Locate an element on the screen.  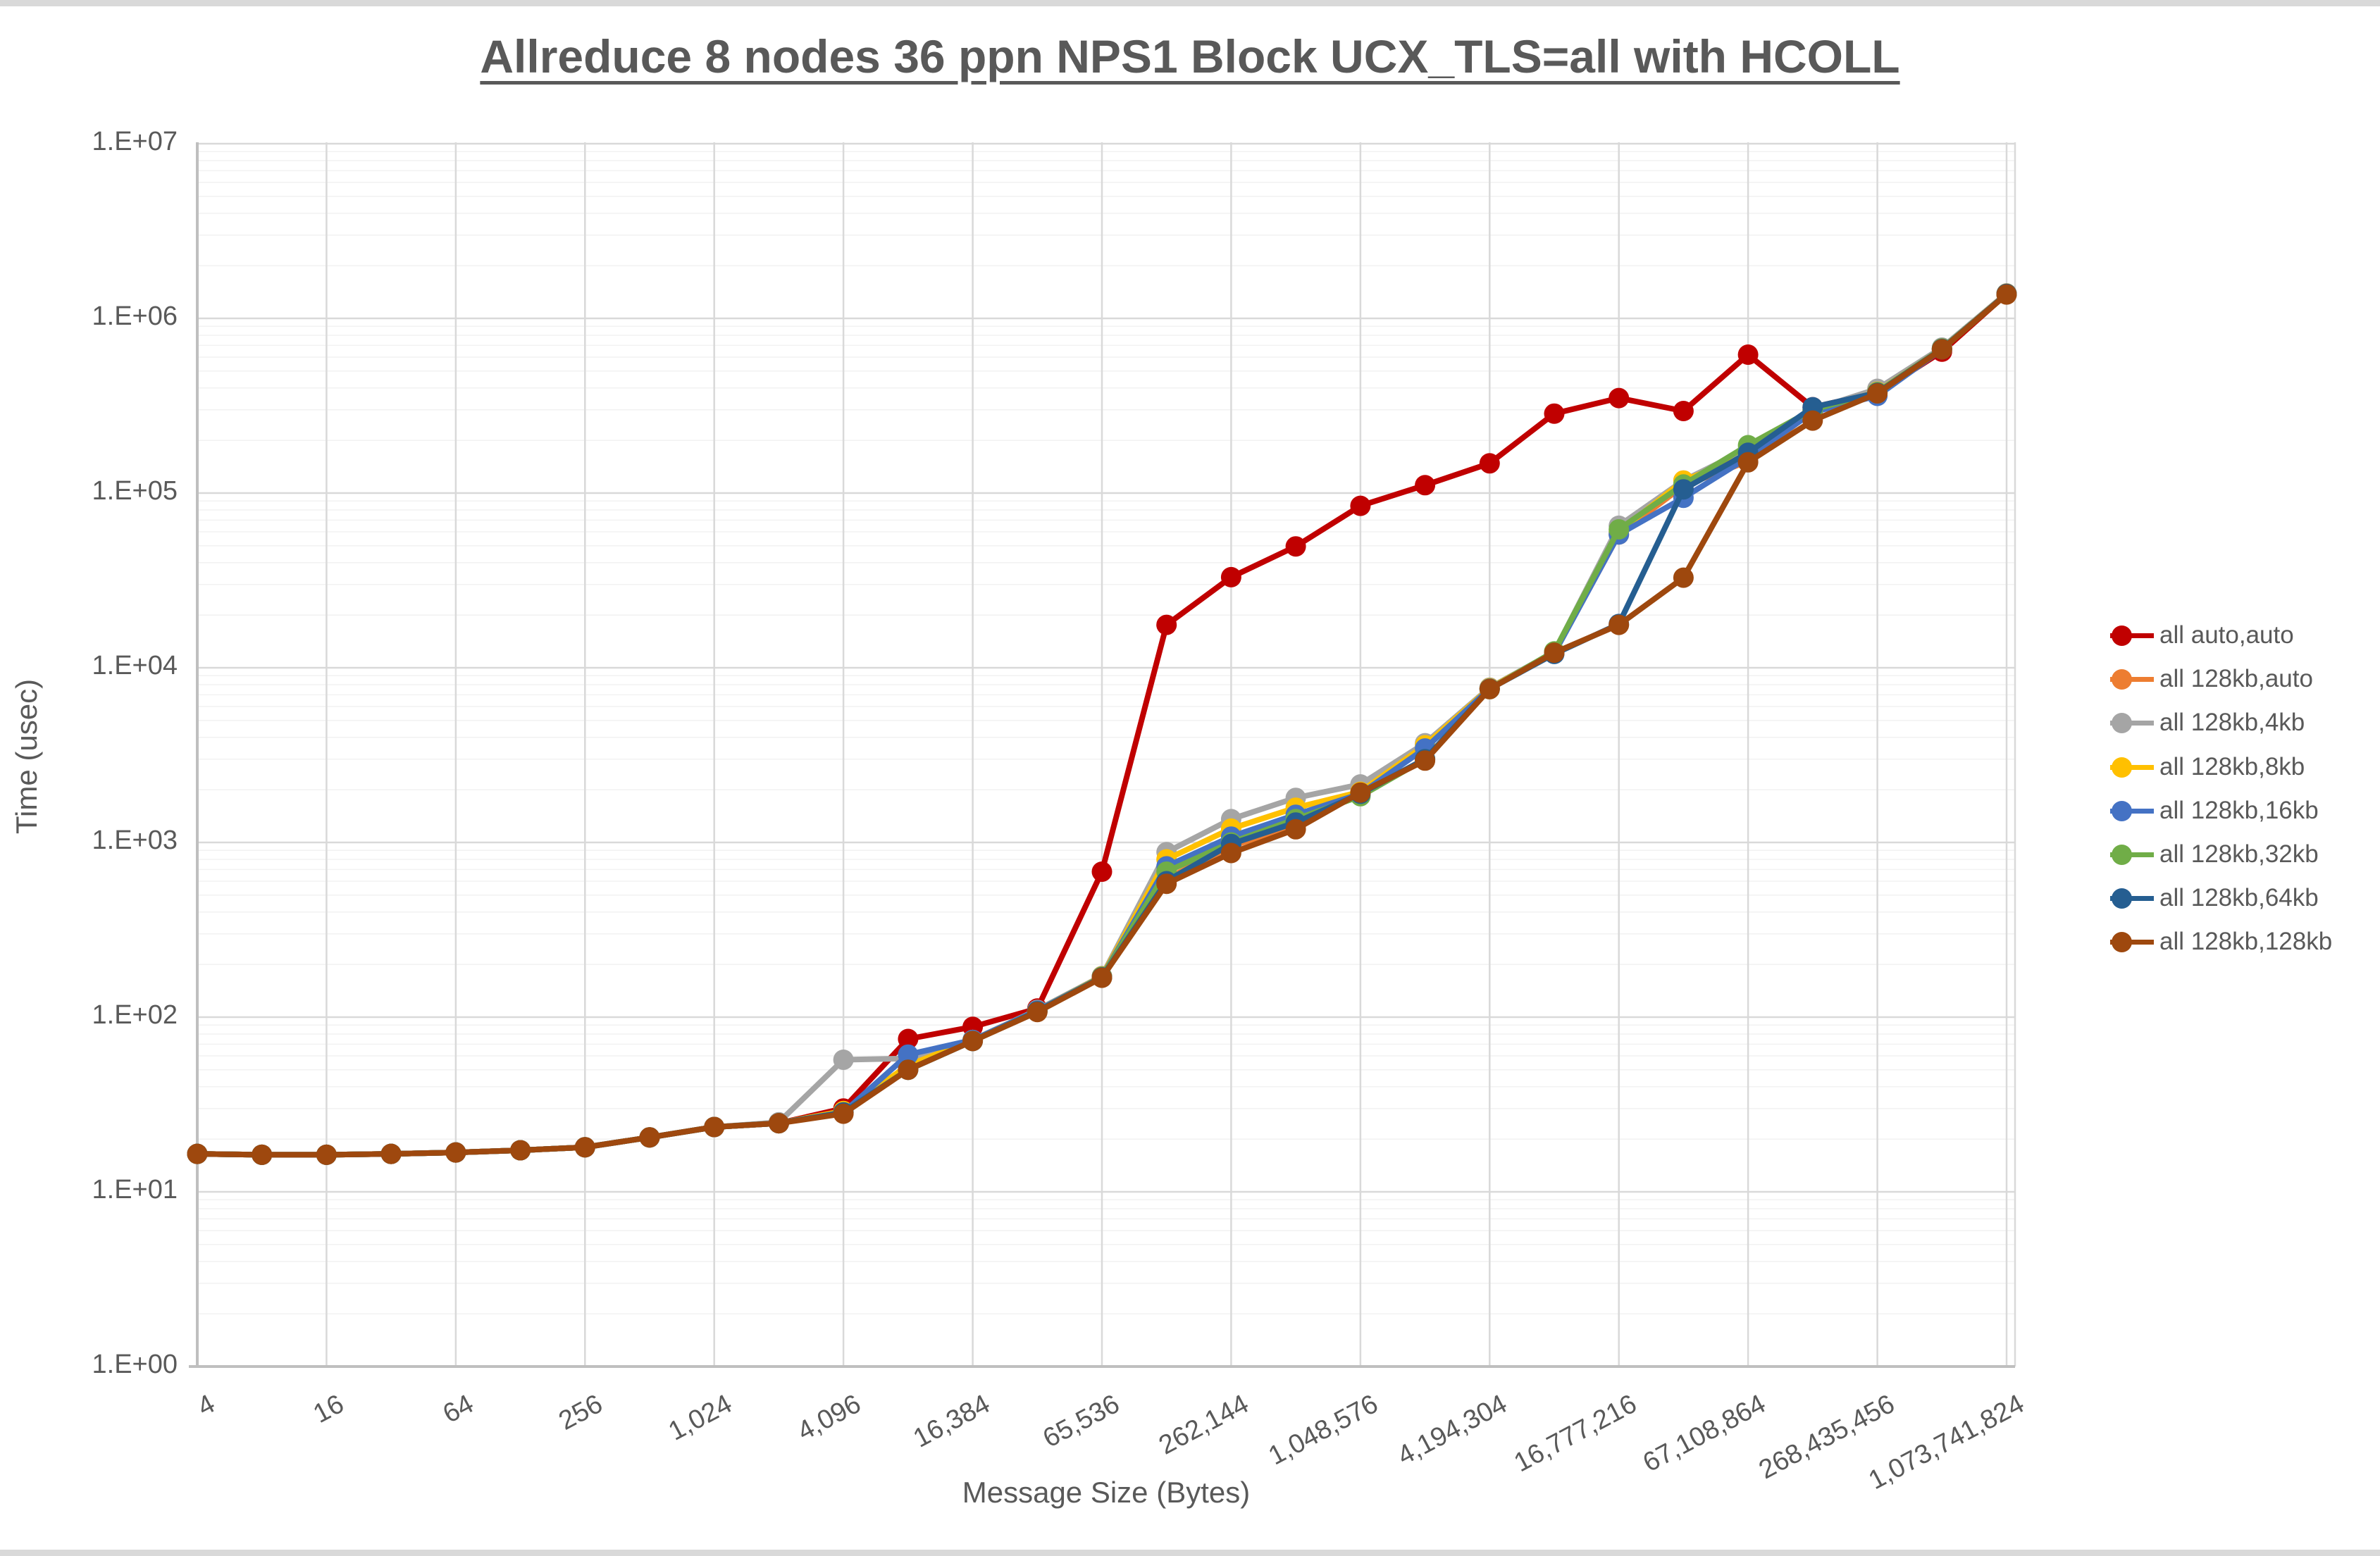
legend-item: all 128kb,128kb is located at coordinates (2221, 942).